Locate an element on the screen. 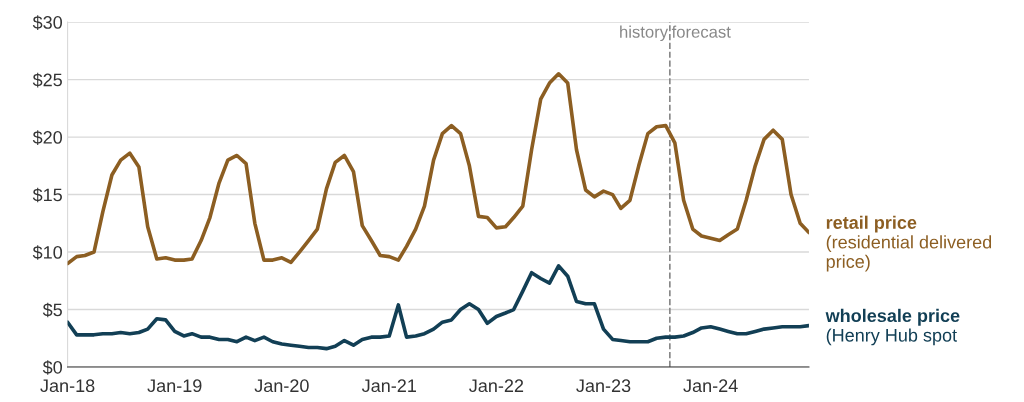 This screenshot has width=1024, height=402. x-tick-label: Jan-19 is located at coordinates (174, 386).